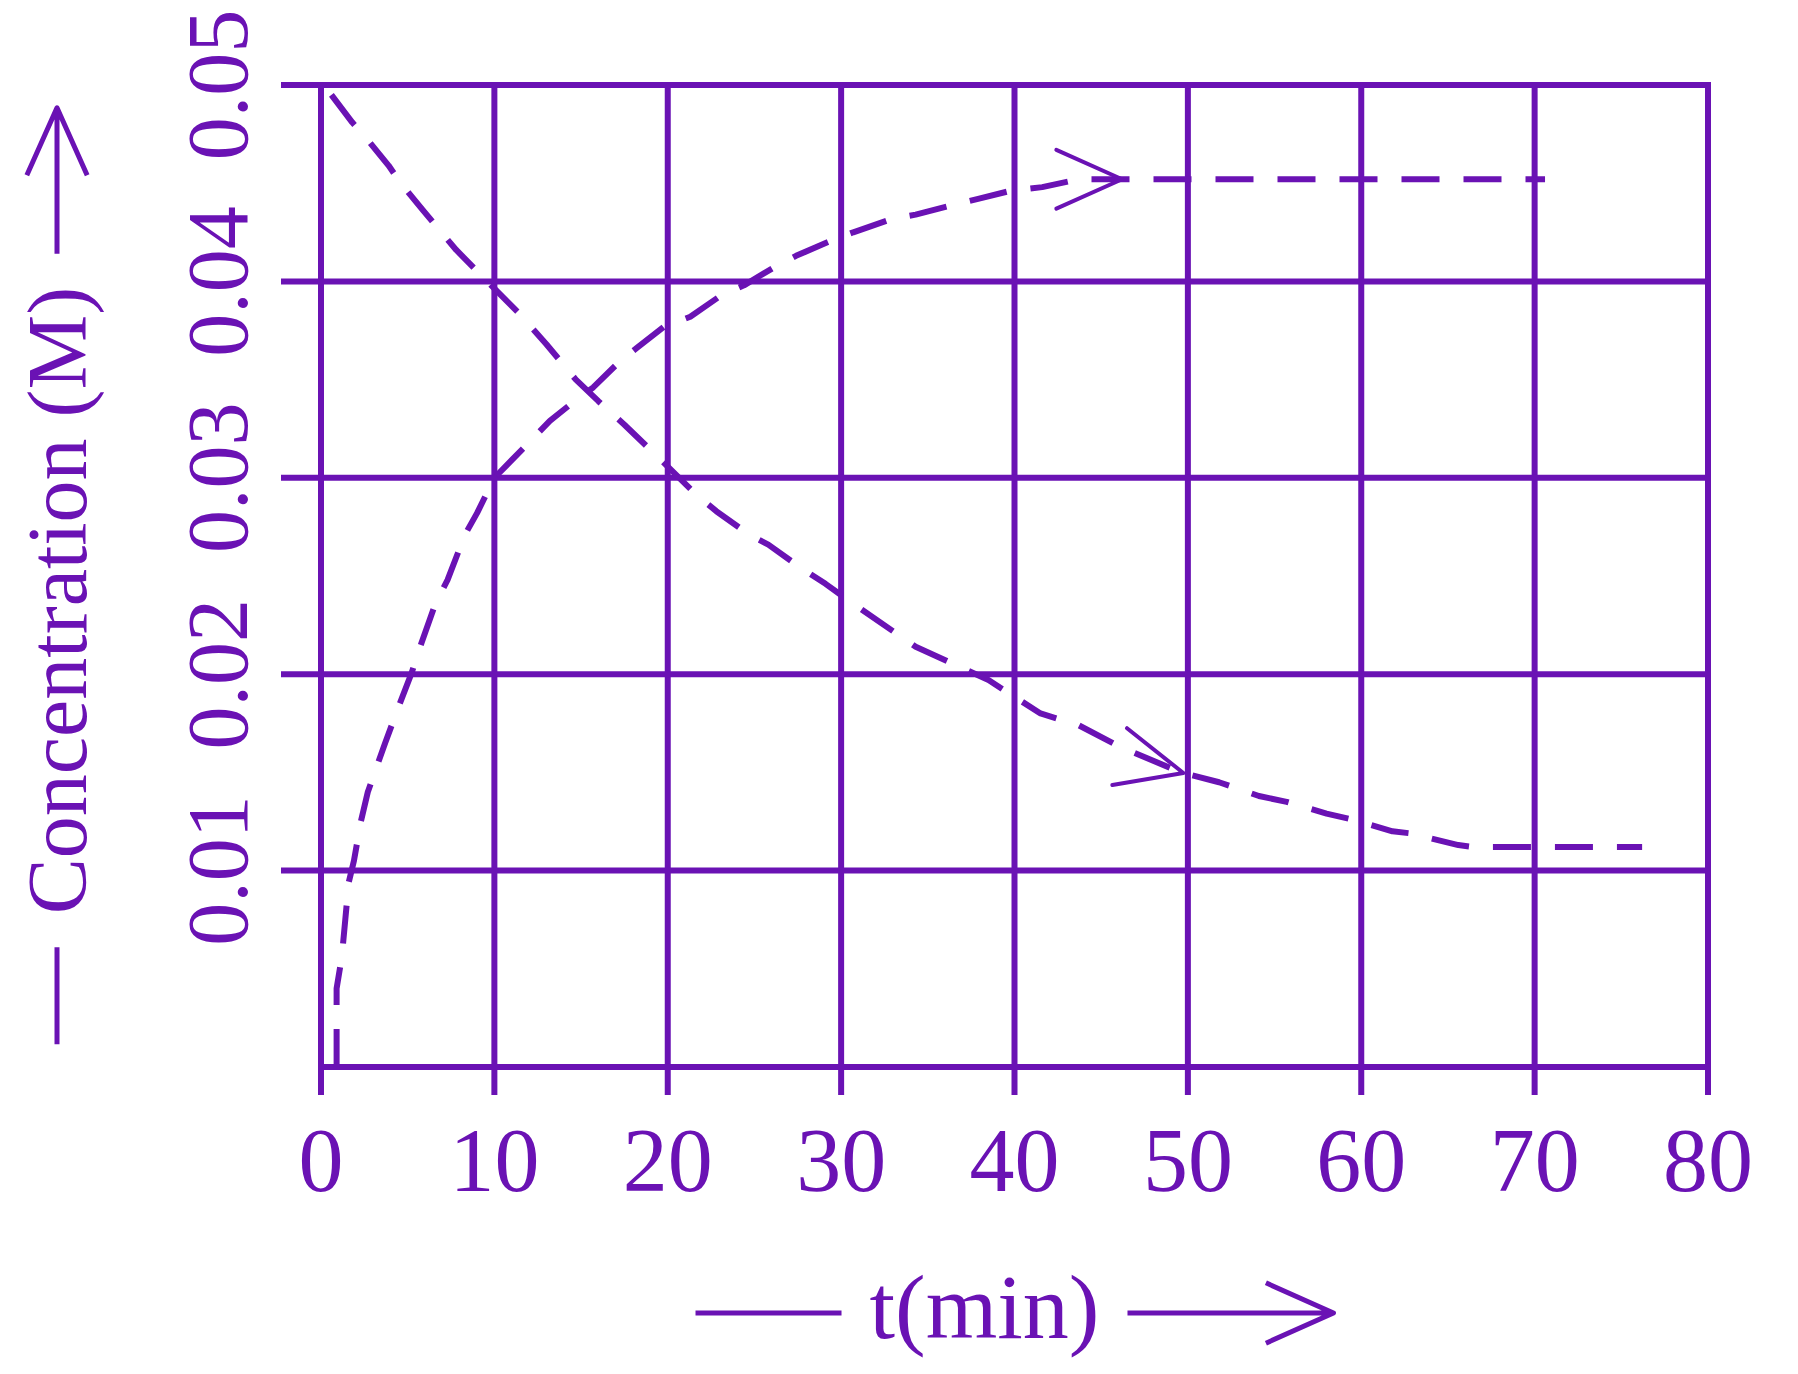  Describe the element at coordinates (218, 674) in the screenshot. I see `y-tick-label: 0.02` at that location.